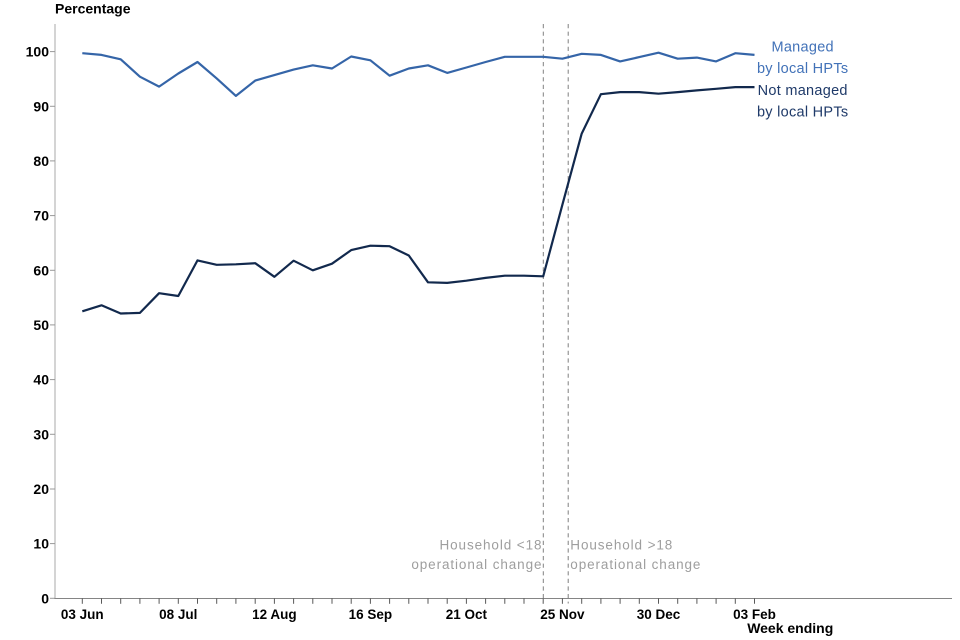 Image resolution: width=960 pixels, height=640 pixels. I want to click on svg-text: Percentage, so click(93, 9).